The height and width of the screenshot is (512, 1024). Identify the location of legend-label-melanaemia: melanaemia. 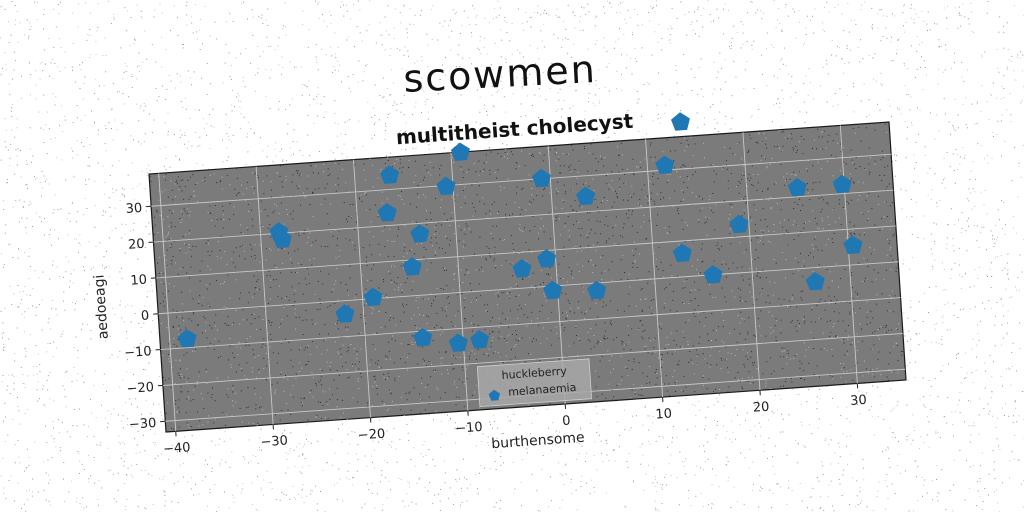
(542, 390).